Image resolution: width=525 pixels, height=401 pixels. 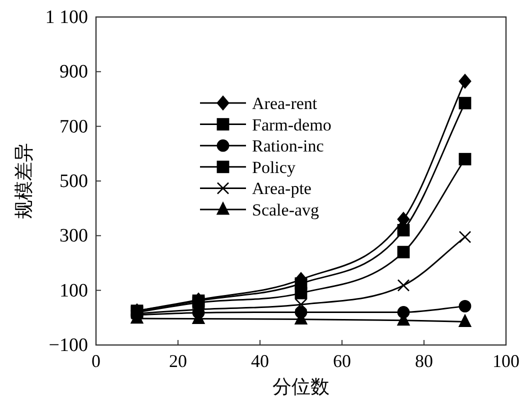 What do you see at coordinates (506, 361) in the screenshot?
I see `x-tick-label: 100` at bounding box center [506, 361].